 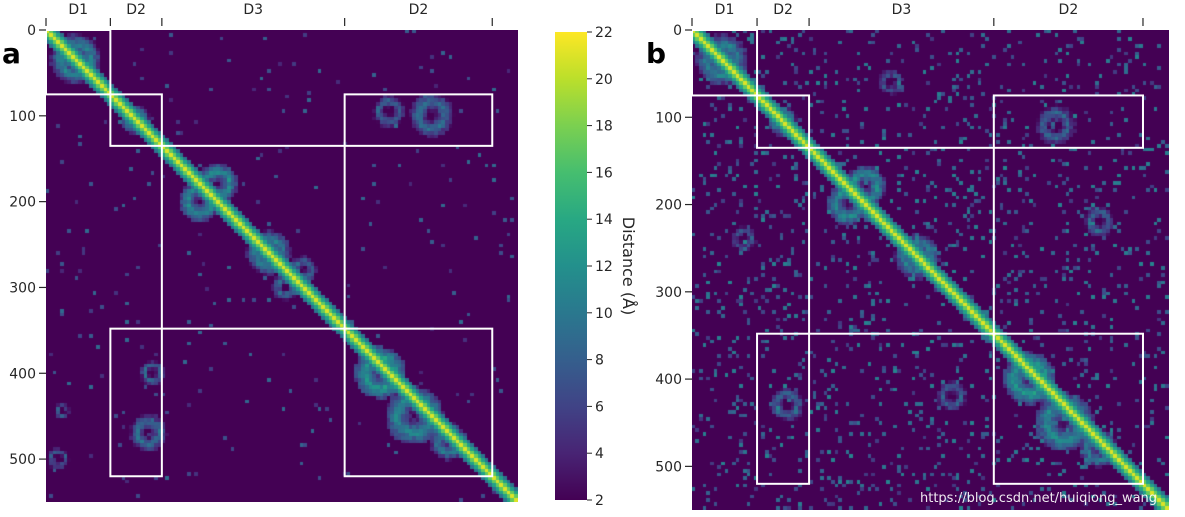 What do you see at coordinates (571, 266) in the screenshot?
I see `colorbar-gradient` at bounding box center [571, 266].